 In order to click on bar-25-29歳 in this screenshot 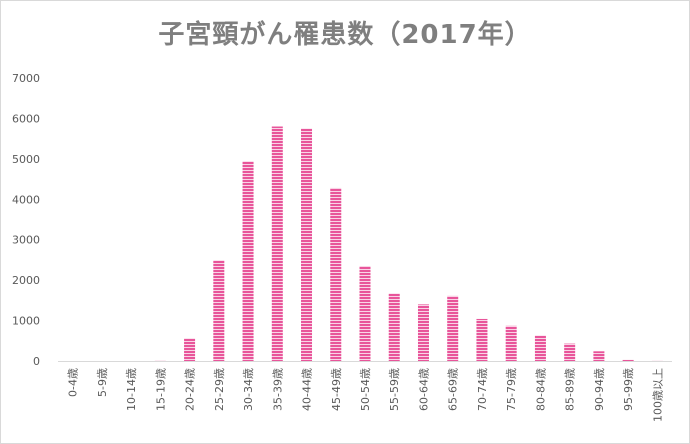, I will do `click(219, 310)`.